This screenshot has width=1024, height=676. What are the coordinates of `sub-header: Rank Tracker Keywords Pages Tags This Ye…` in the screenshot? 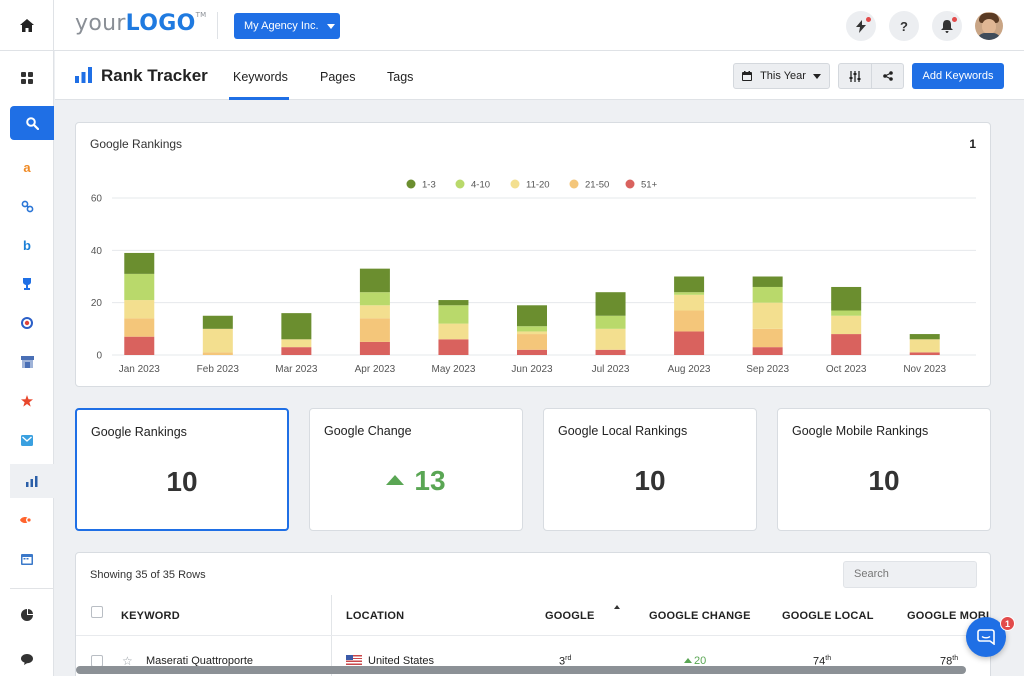 It's located at (539, 75).